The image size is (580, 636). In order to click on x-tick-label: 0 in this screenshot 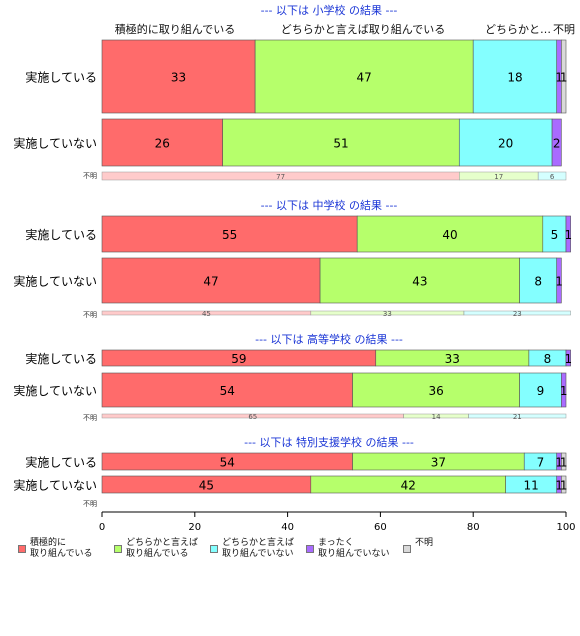, I will do `click(102, 527)`.